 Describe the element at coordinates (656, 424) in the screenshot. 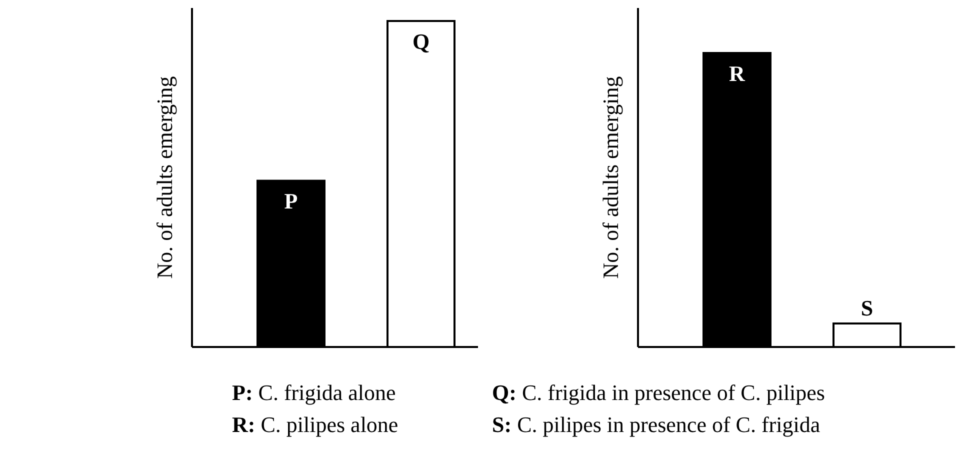

I see `text: S: C. pilipes in presence of C. frigida` at that location.